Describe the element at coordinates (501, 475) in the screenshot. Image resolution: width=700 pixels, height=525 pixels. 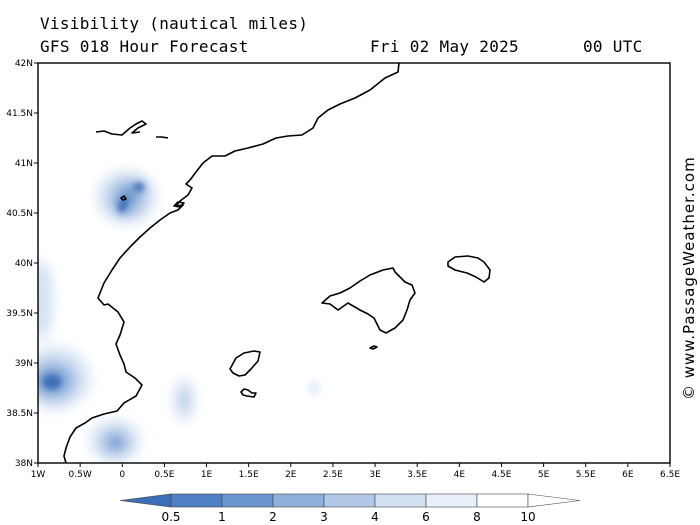
I see `x-tick-label: 4.5E` at that location.